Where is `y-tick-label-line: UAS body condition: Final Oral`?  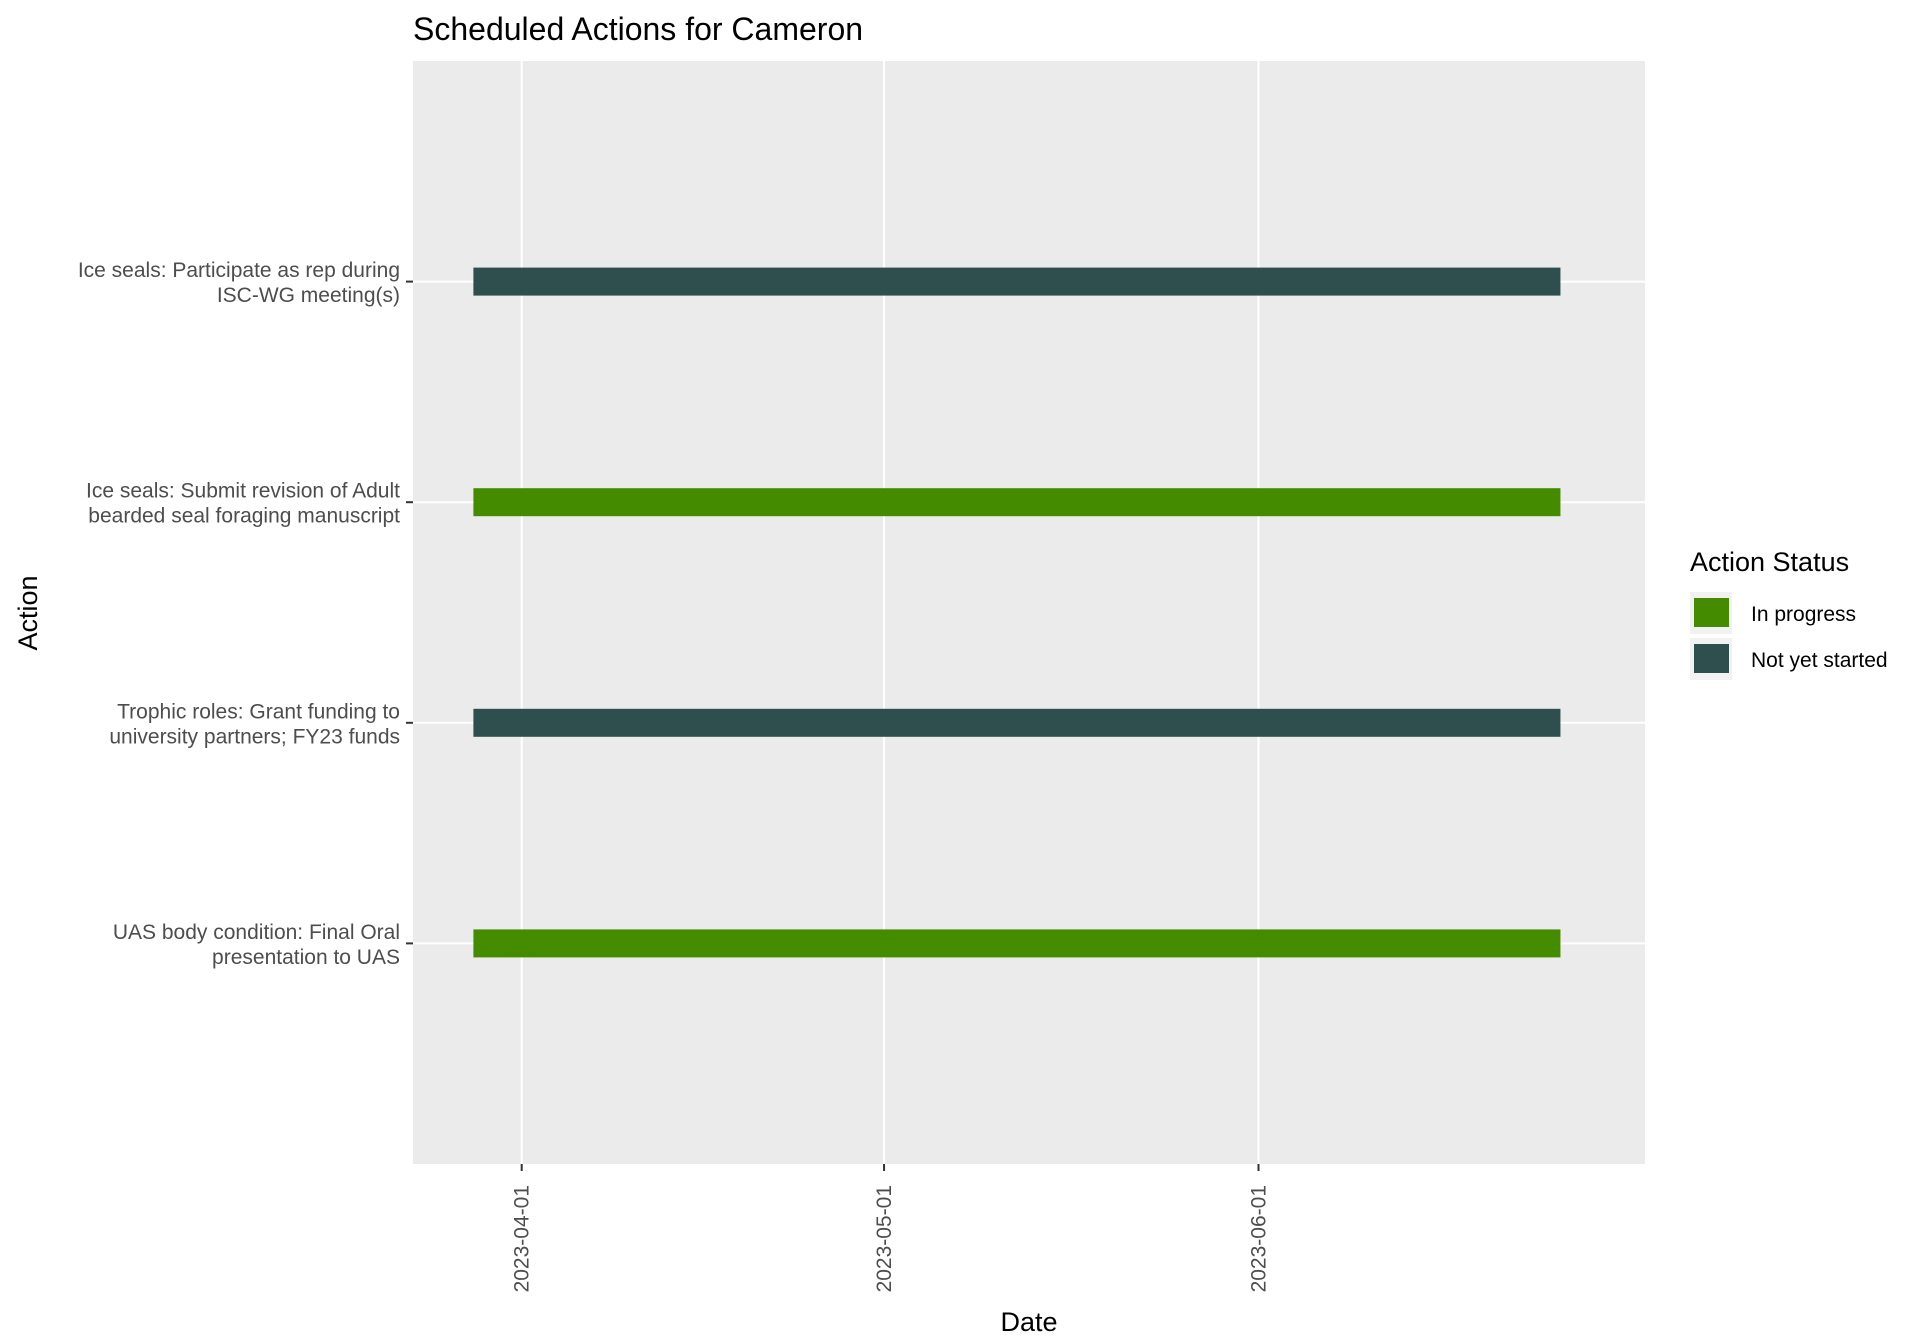 y-tick-label-line: UAS body condition: Final Oral is located at coordinates (256, 932).